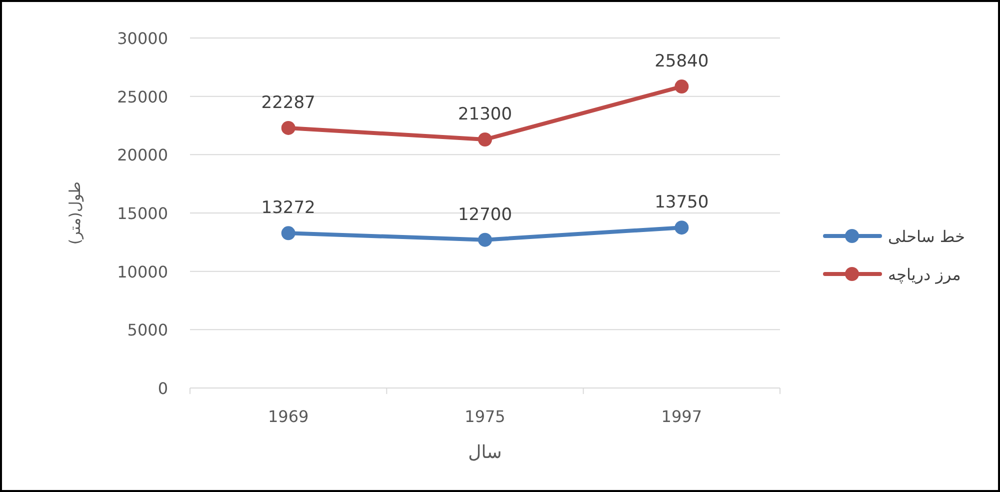  I want to click on y-axis-title: طول(متر), so click(75, 213).